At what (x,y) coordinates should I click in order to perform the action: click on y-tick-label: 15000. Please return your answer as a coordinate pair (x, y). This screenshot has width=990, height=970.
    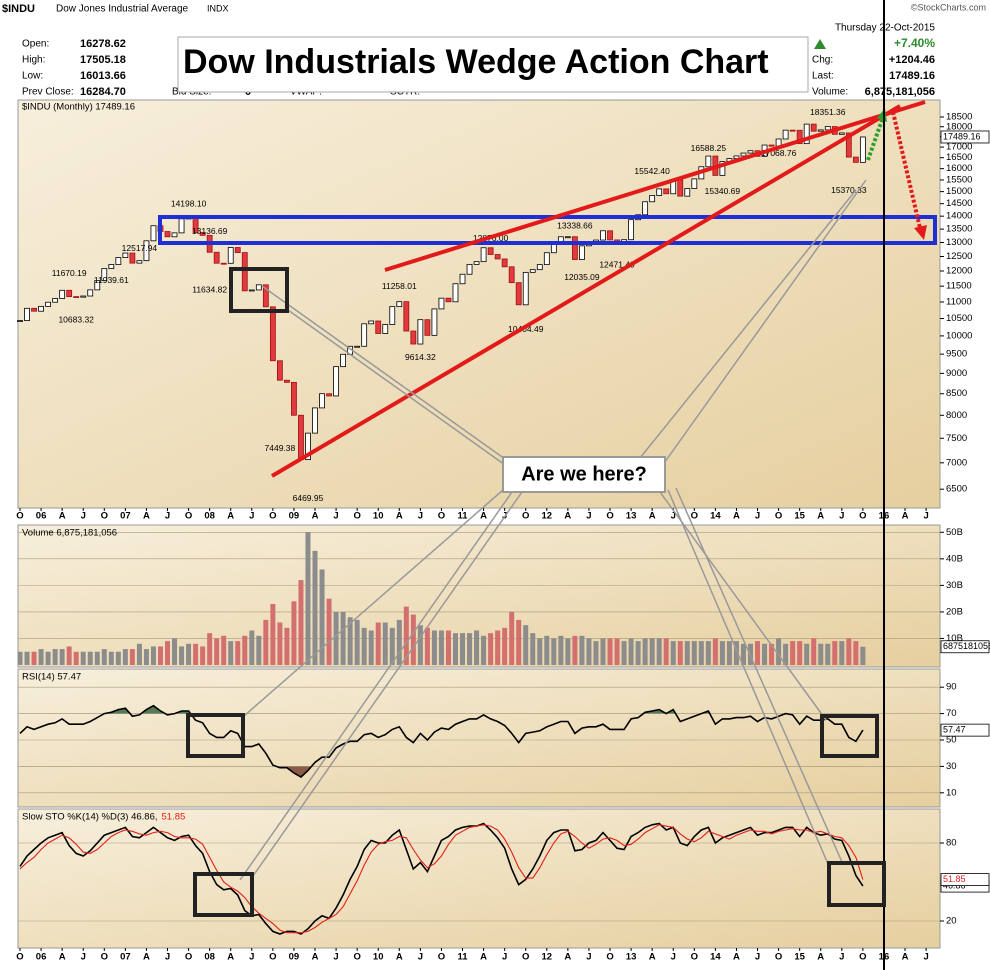
    Looking at the image, I should click on (959, 191).